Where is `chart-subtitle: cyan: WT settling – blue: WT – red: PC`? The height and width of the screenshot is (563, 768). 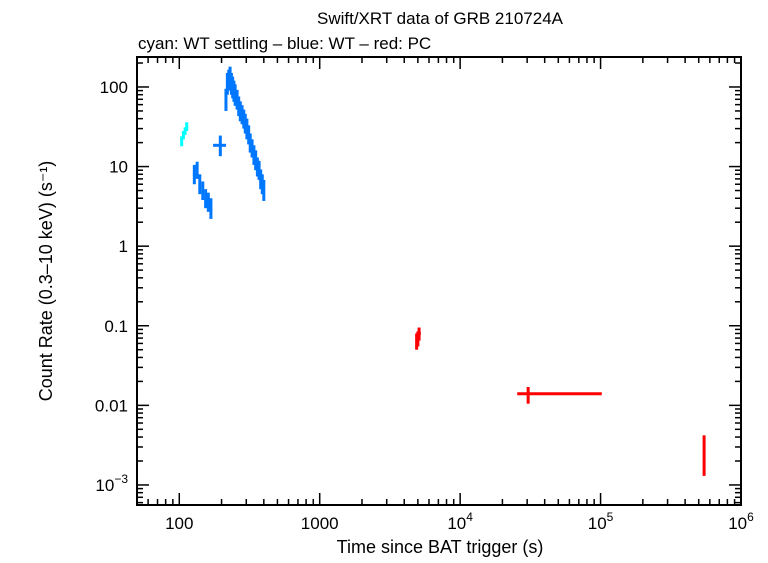 chart-subtitle: cyan: WT settling – blue: WT – red: PC is located at coordinates (284, 43).